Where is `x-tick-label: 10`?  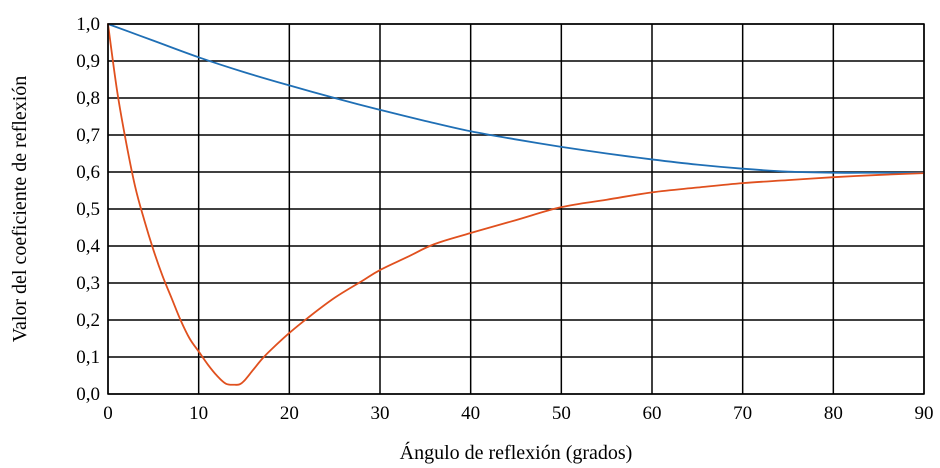 x-tick-label: 10 is located at coordinates (198, 413).